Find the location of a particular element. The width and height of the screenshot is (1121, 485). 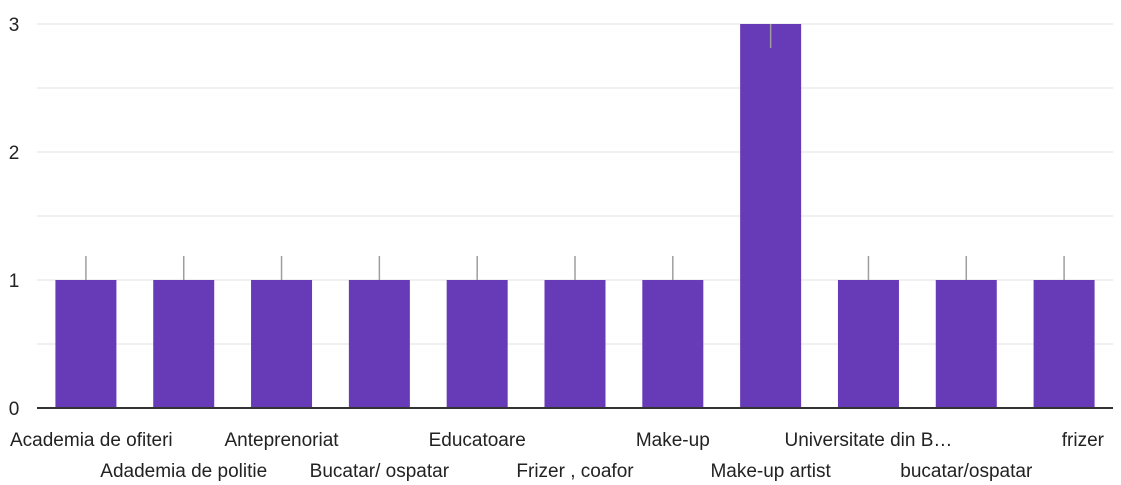

y-tick-label: 3 is located at coordinates (14, 25).